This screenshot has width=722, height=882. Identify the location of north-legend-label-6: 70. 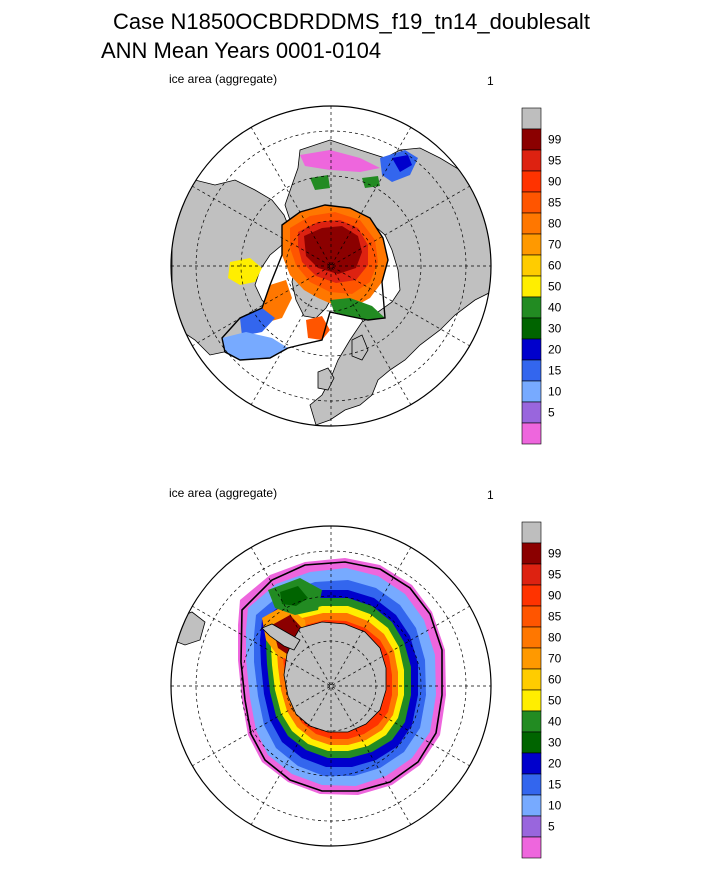
(555, 245).